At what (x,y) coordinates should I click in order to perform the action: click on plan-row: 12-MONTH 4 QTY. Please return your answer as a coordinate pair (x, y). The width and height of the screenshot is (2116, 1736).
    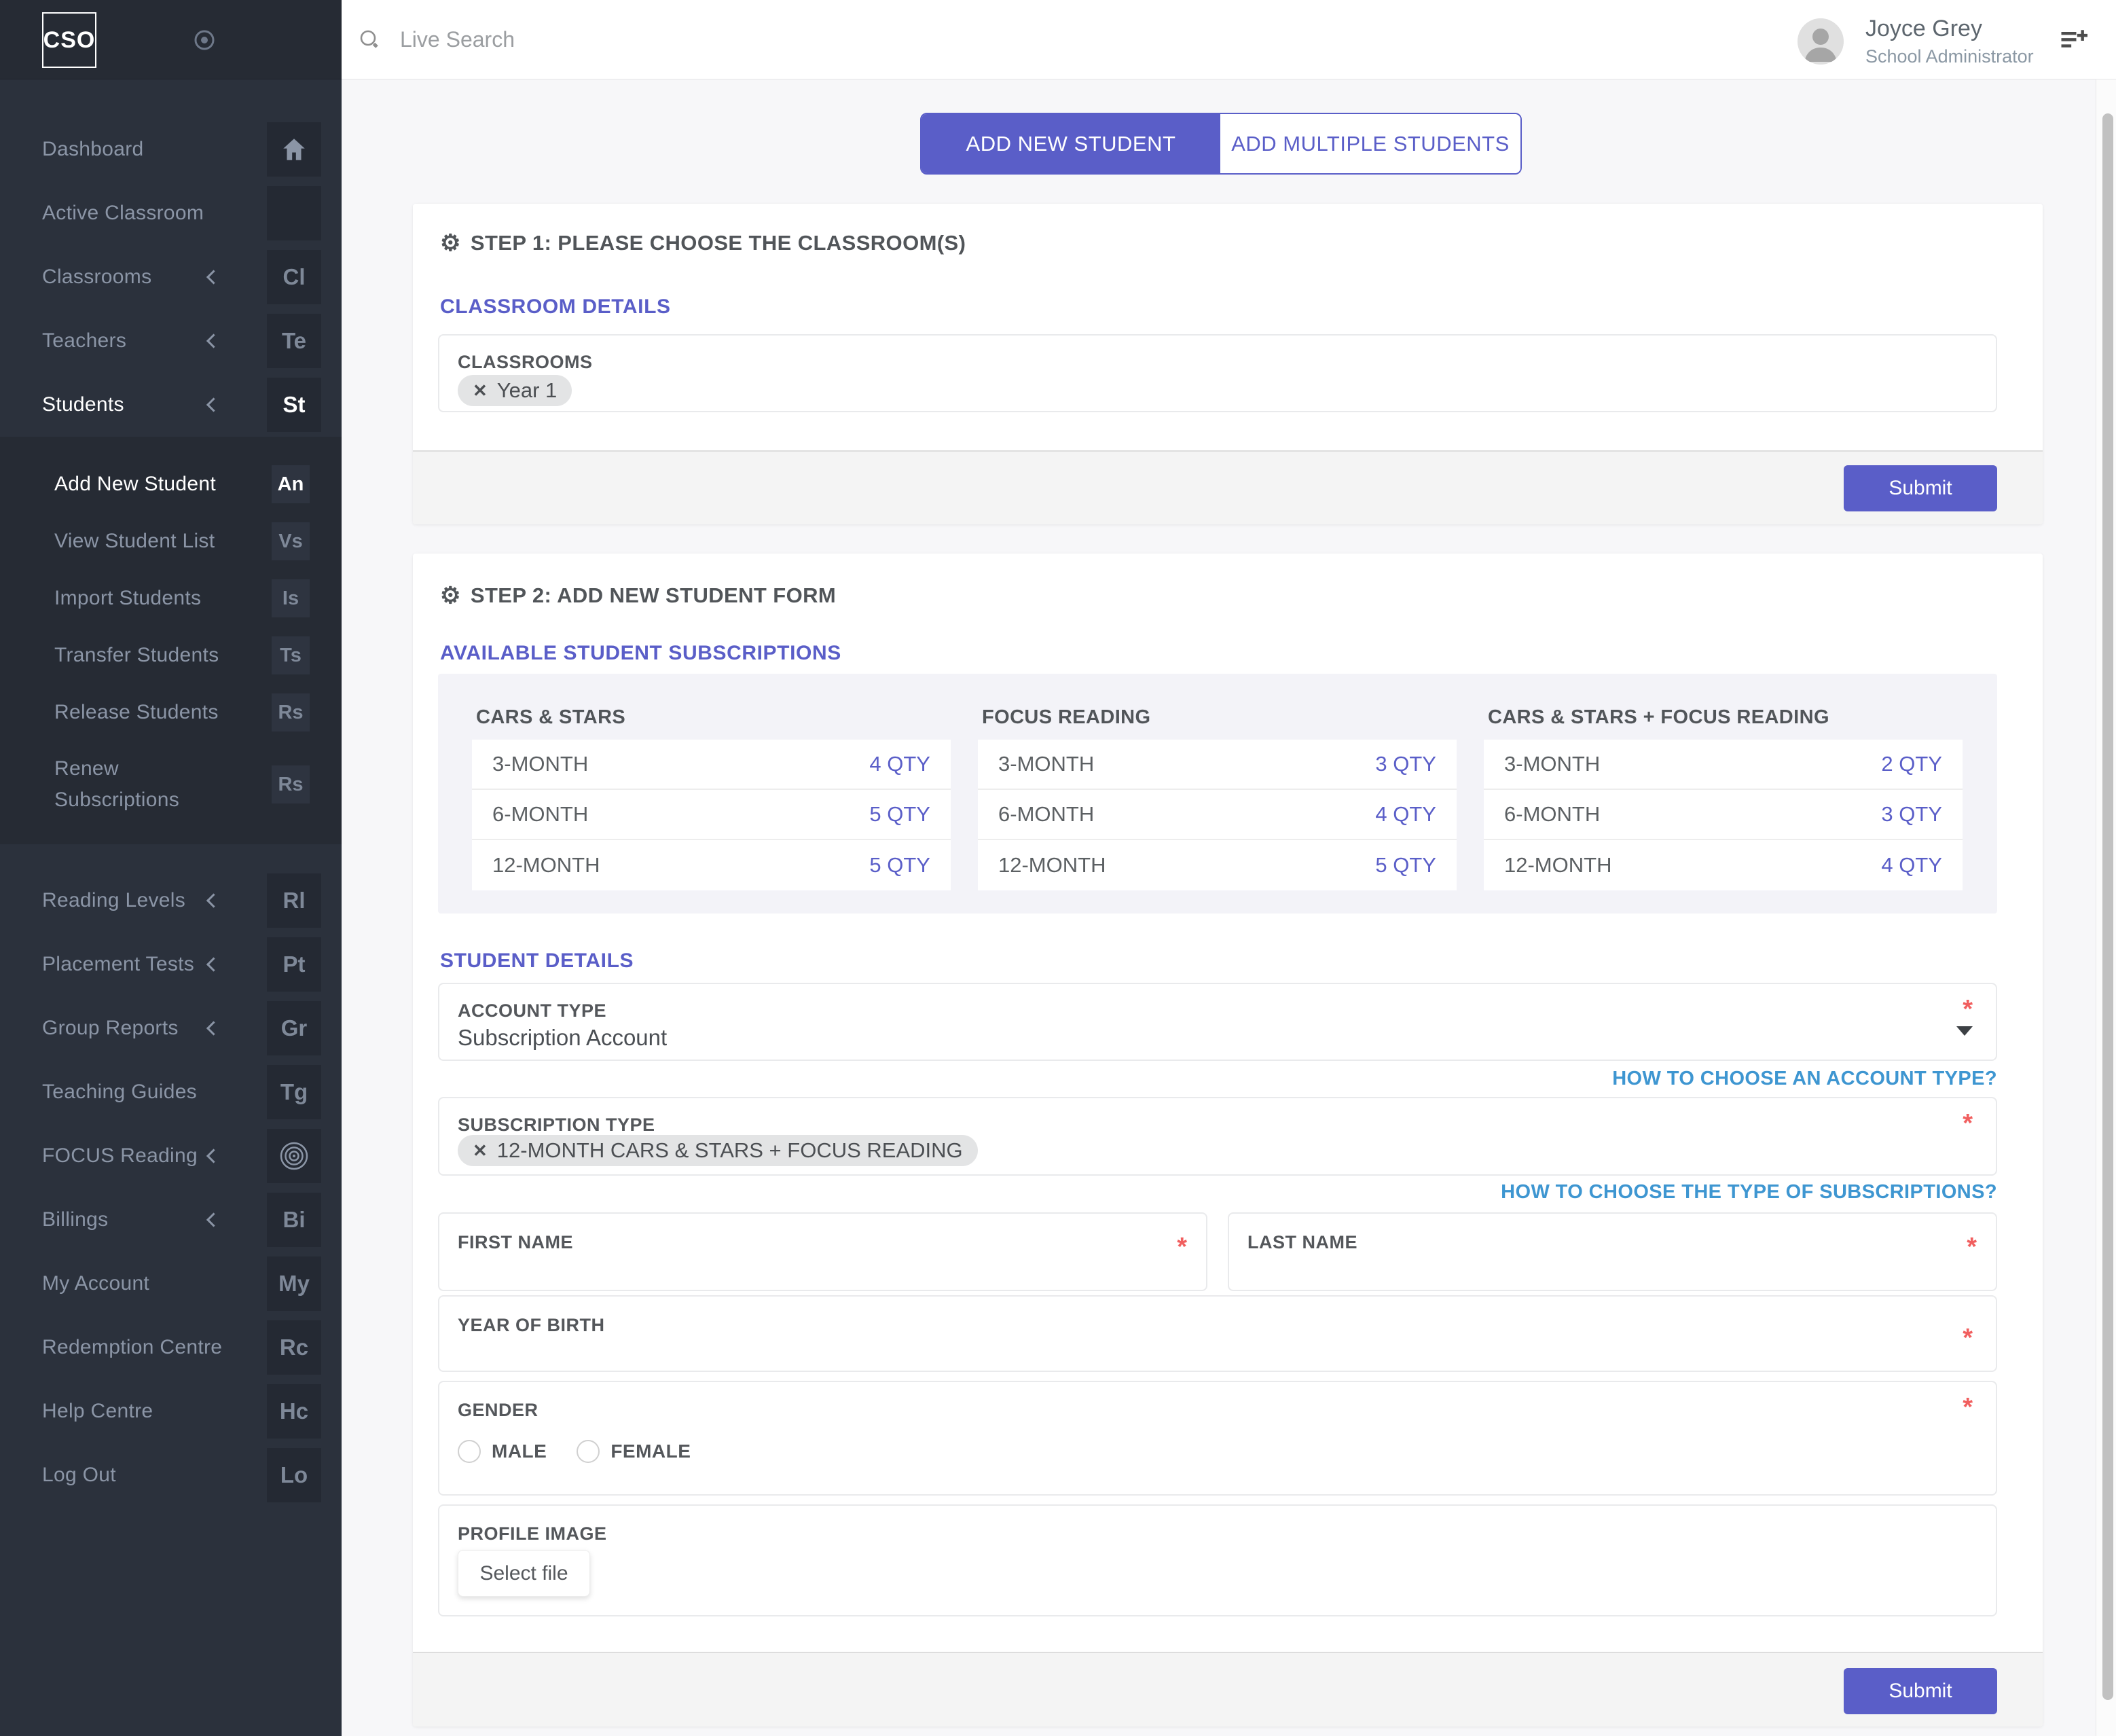
    Looking at the image, I should click on (1724, 865).